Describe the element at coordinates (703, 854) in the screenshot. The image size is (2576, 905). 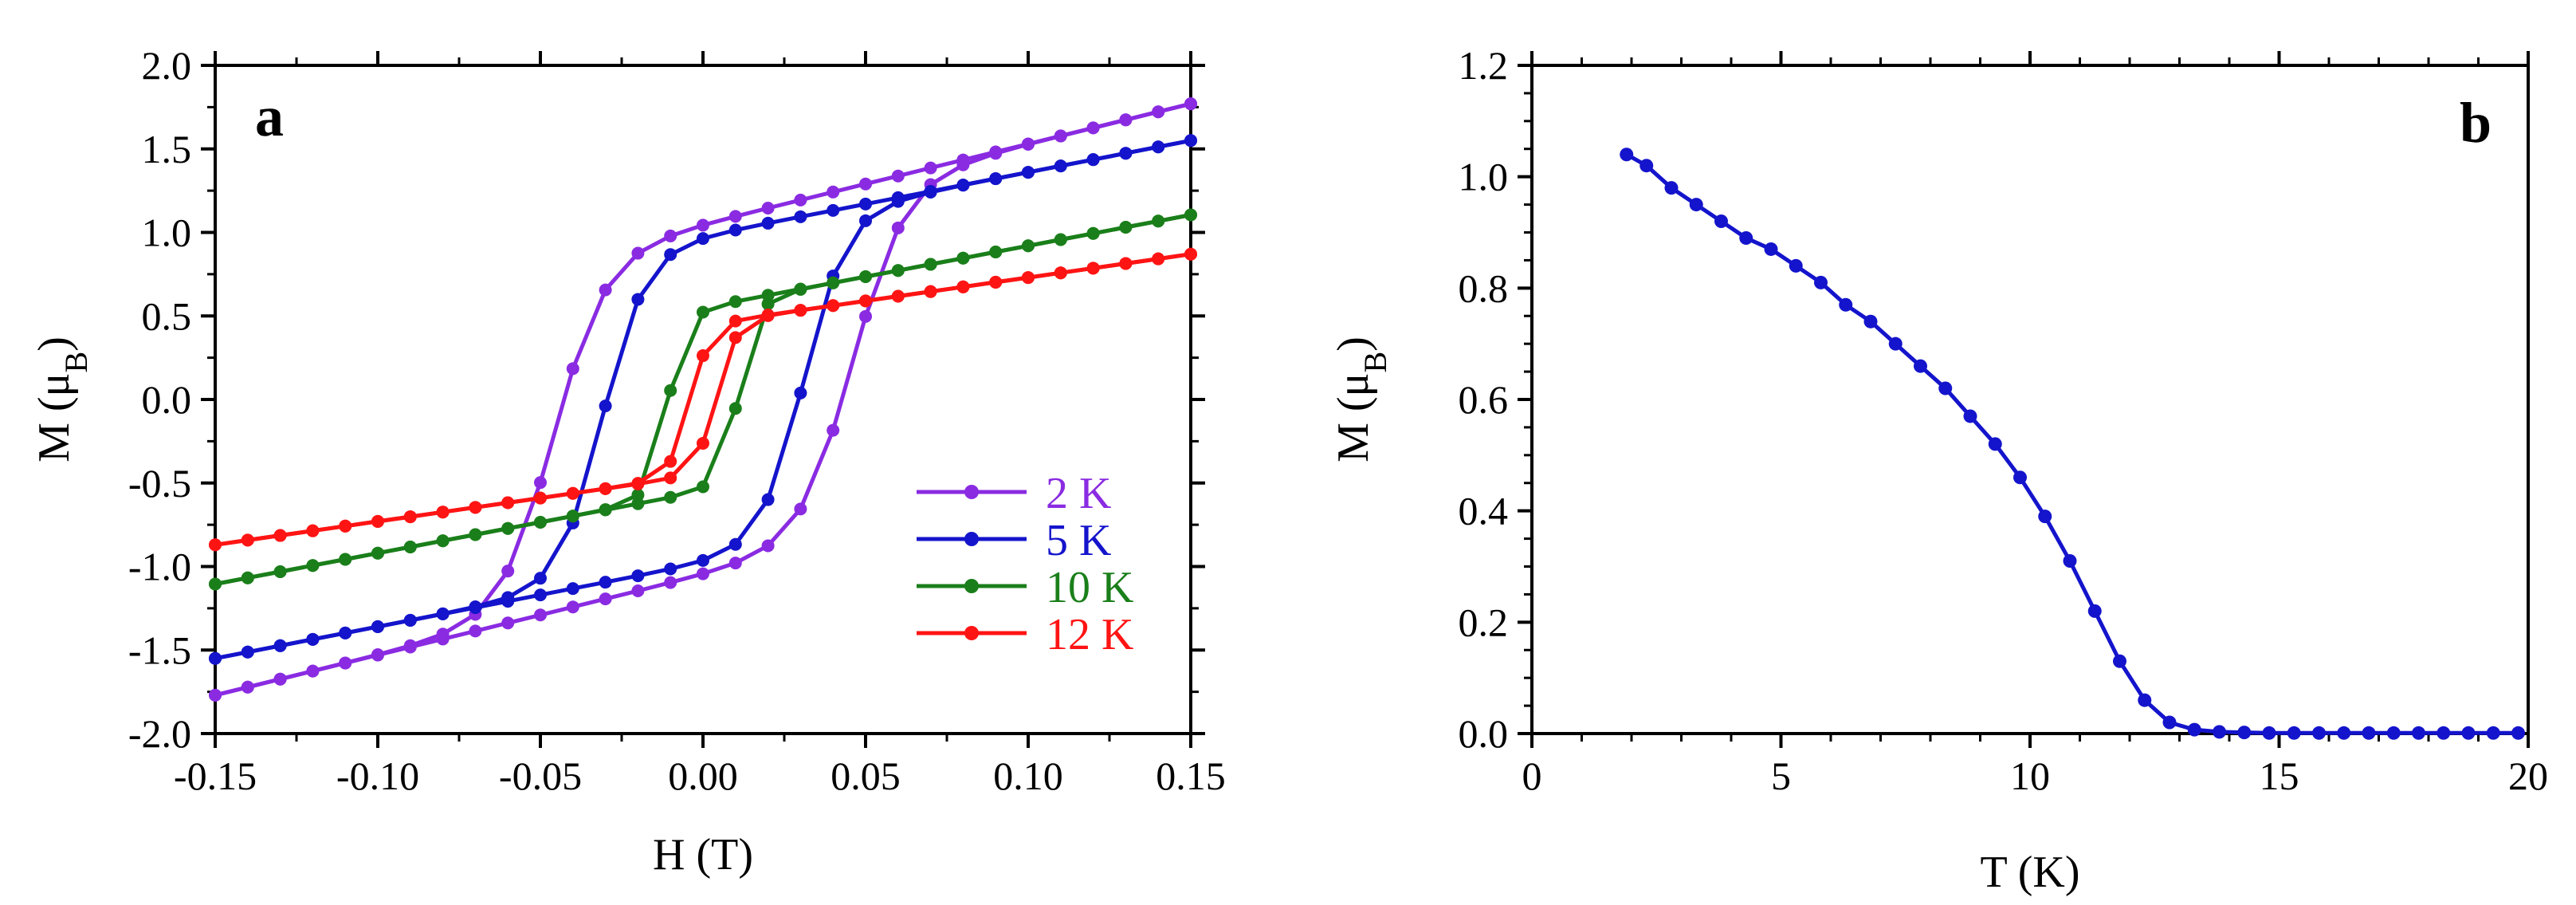
I see `panel-a-xlabel: H (T)` at that location.